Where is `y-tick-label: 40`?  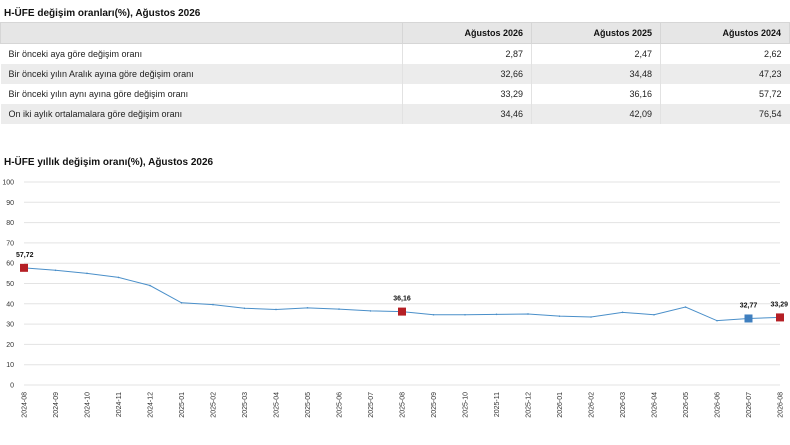 y-tick-label: 40 is located at coordinates (10, 304).